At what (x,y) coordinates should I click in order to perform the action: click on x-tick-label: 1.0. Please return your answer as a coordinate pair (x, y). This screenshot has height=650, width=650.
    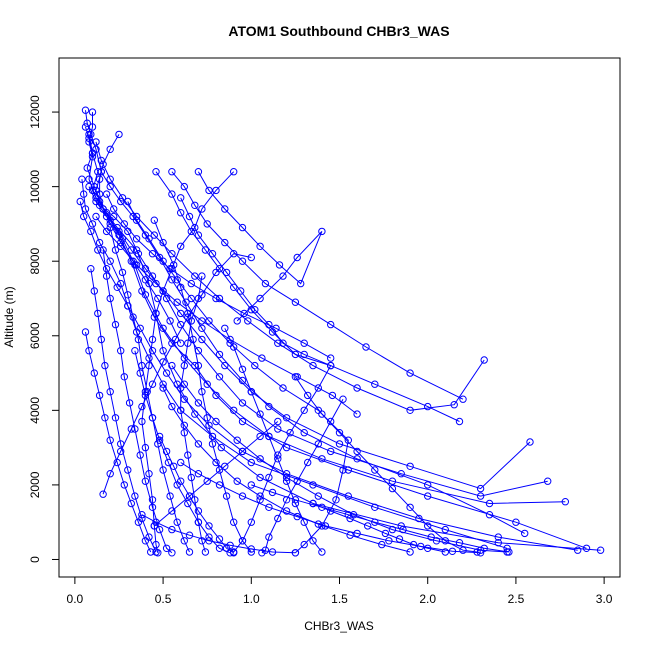
    Looking at the image, I should click on (251, 599).